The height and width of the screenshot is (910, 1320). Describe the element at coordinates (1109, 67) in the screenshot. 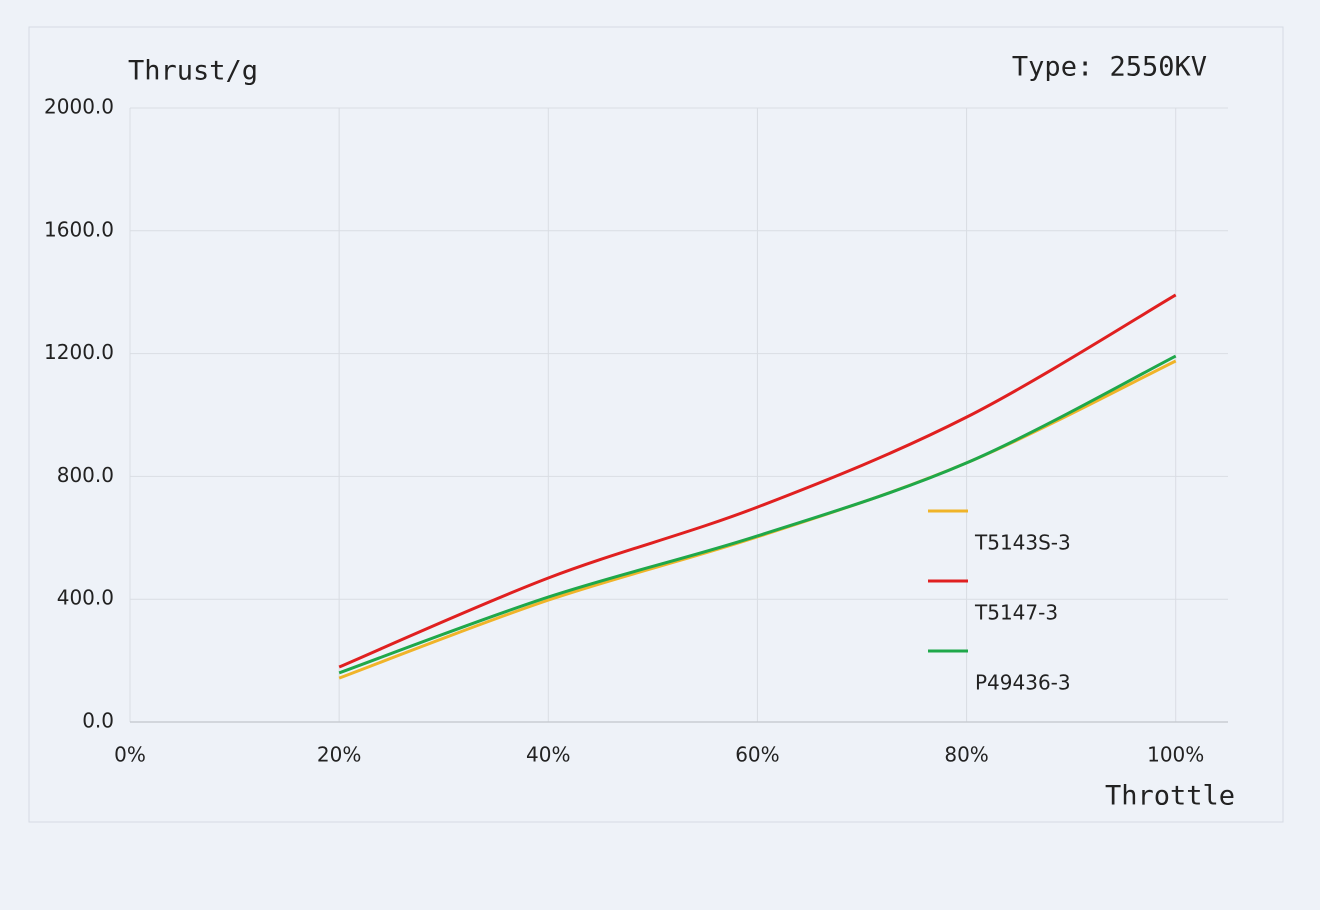

I see `annotation: Type: 2550KV` at that location.